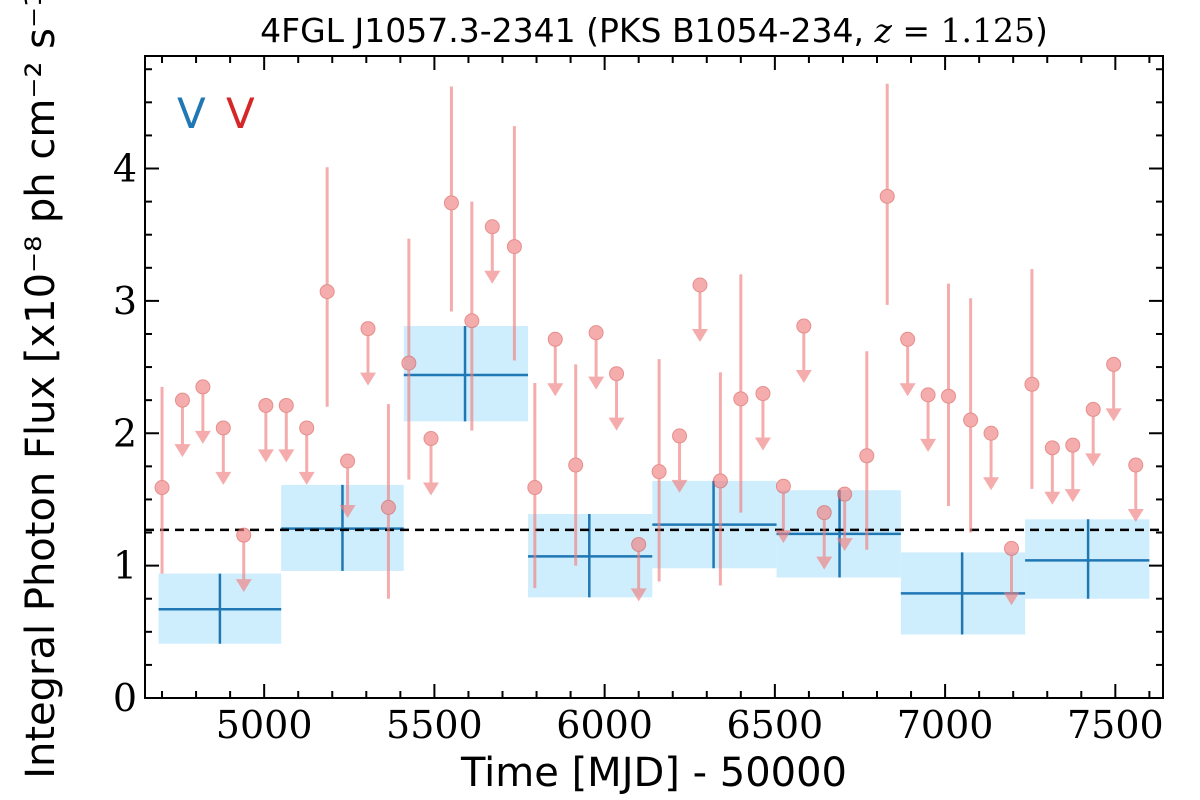 This screenshot has width=1200, height=800. I want to click on x-tick-label: 6000, so click(604, 725).